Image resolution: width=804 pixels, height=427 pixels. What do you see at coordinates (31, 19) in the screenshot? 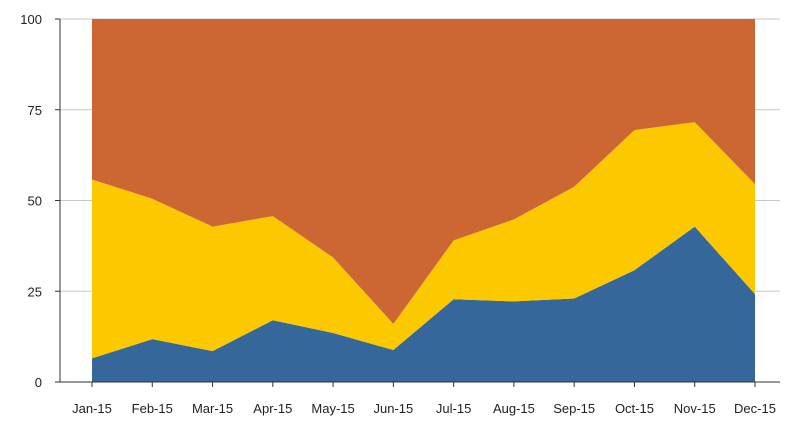
I see `y-tick-label: 100` at bounding box center [31, 19].